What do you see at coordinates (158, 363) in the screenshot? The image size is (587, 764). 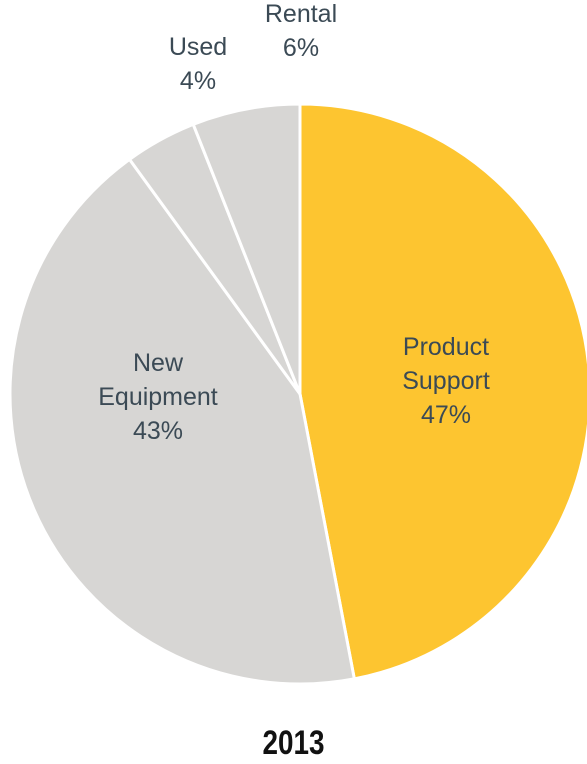 I see `slice-name-label-1: New` at bounding box center [158, 363].